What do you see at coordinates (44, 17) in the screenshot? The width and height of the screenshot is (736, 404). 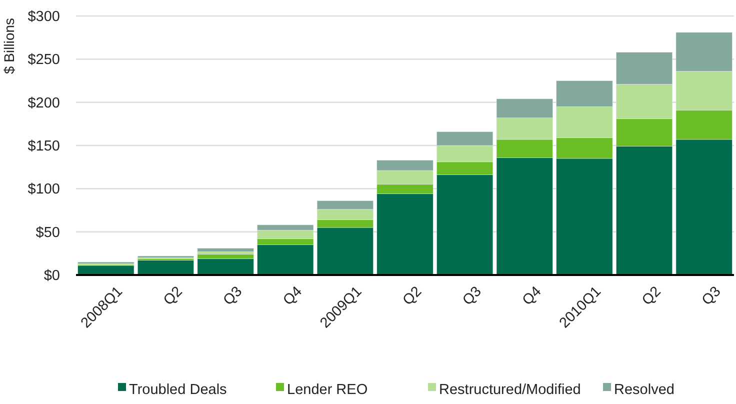 I see `y-tick-label: $300` at bounding box center [44, 17].